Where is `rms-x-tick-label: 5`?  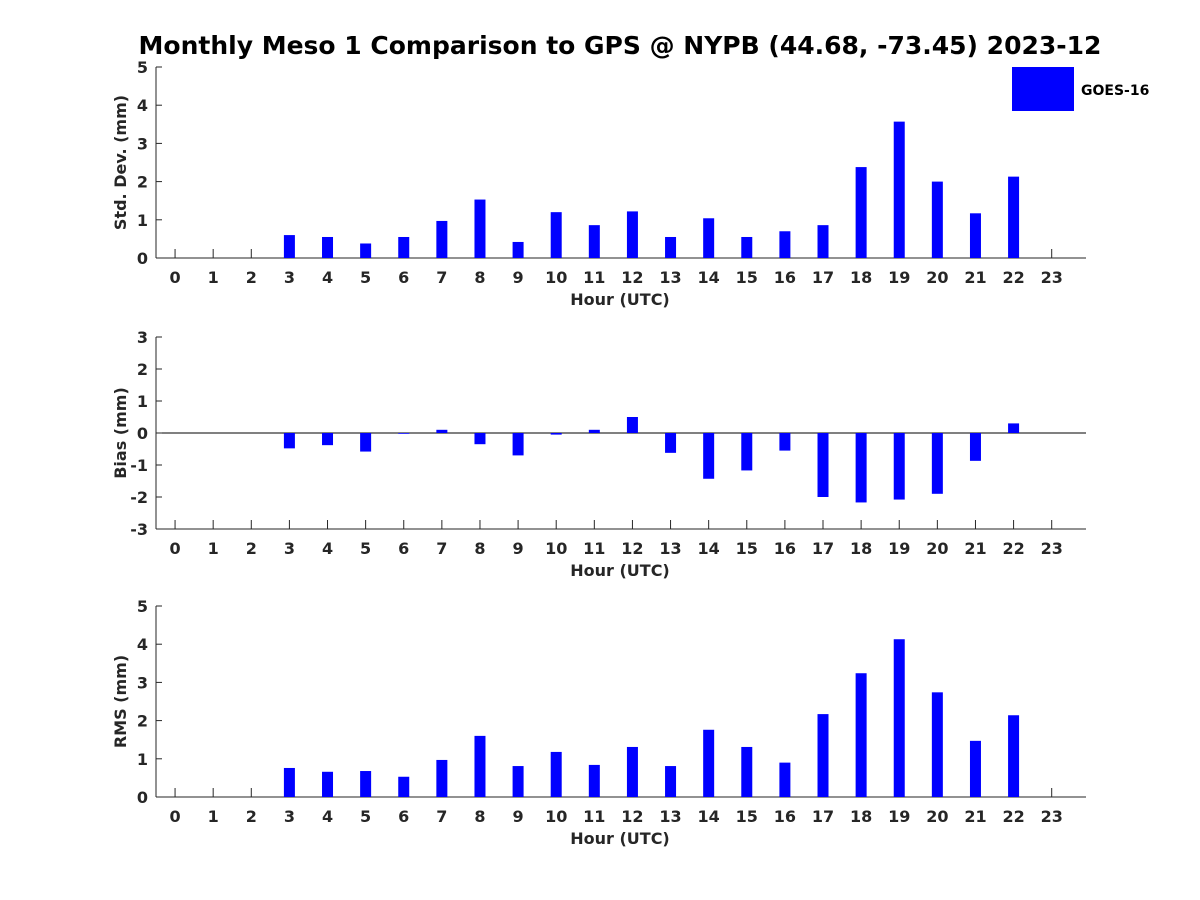 rms-x-tick-label: 5 is located at coordinates (365, 816).